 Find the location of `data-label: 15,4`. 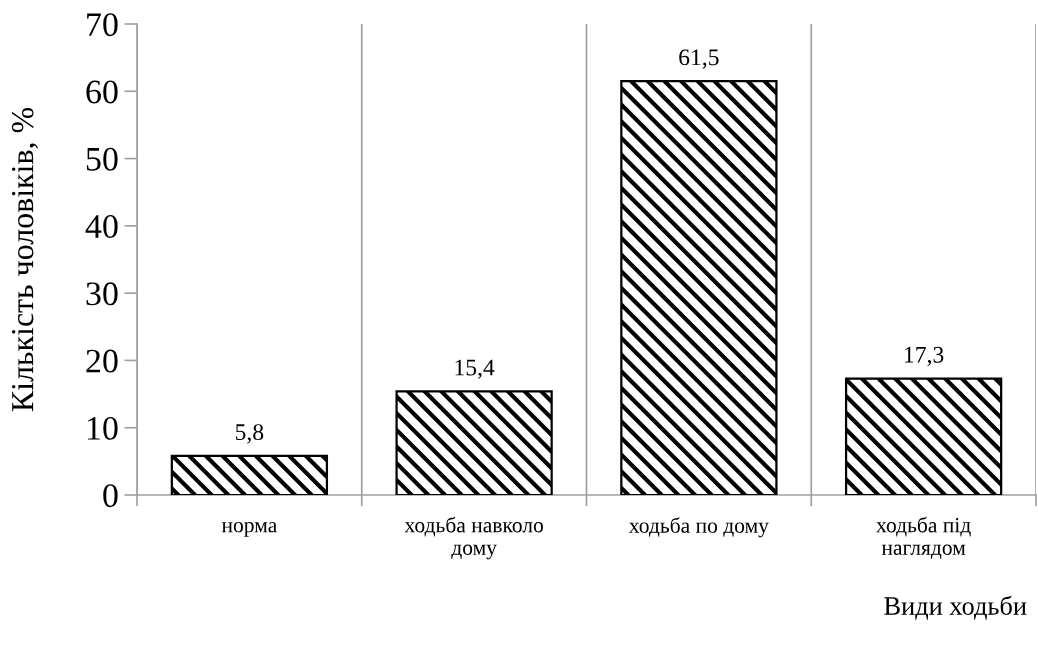

data-label: 15,4 is located at coordinates (475, 369).